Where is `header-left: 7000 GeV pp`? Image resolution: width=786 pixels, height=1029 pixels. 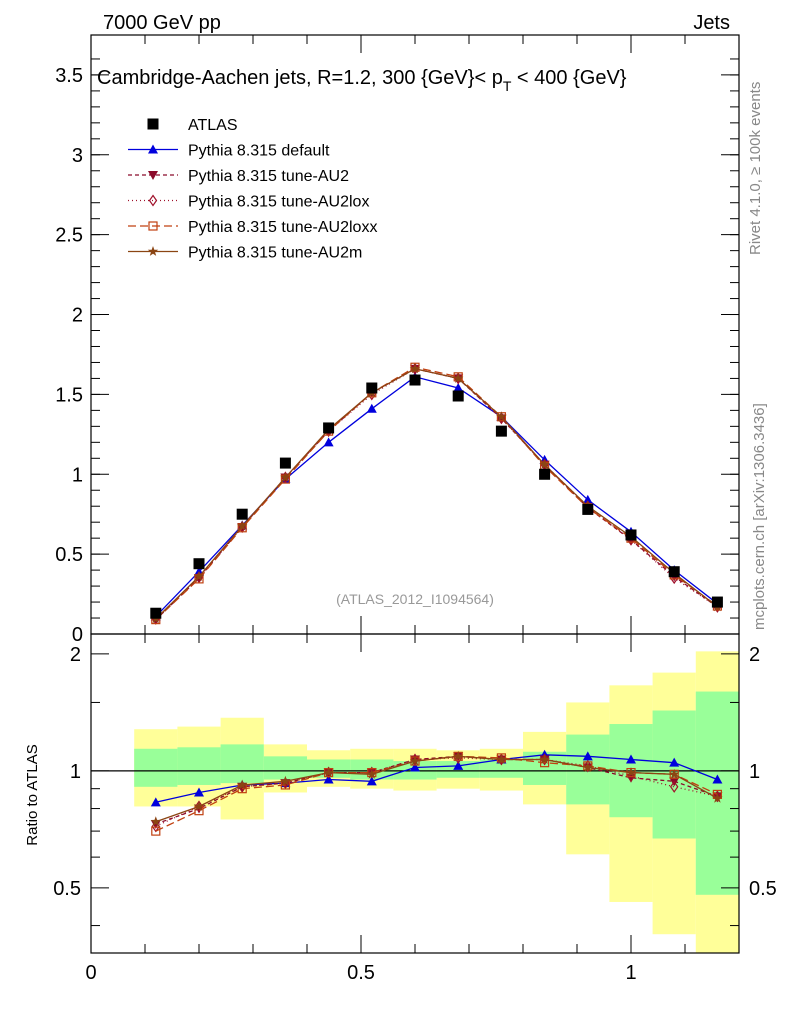
header-left: 7000 GeV pp is located at coordinates (162, 23).